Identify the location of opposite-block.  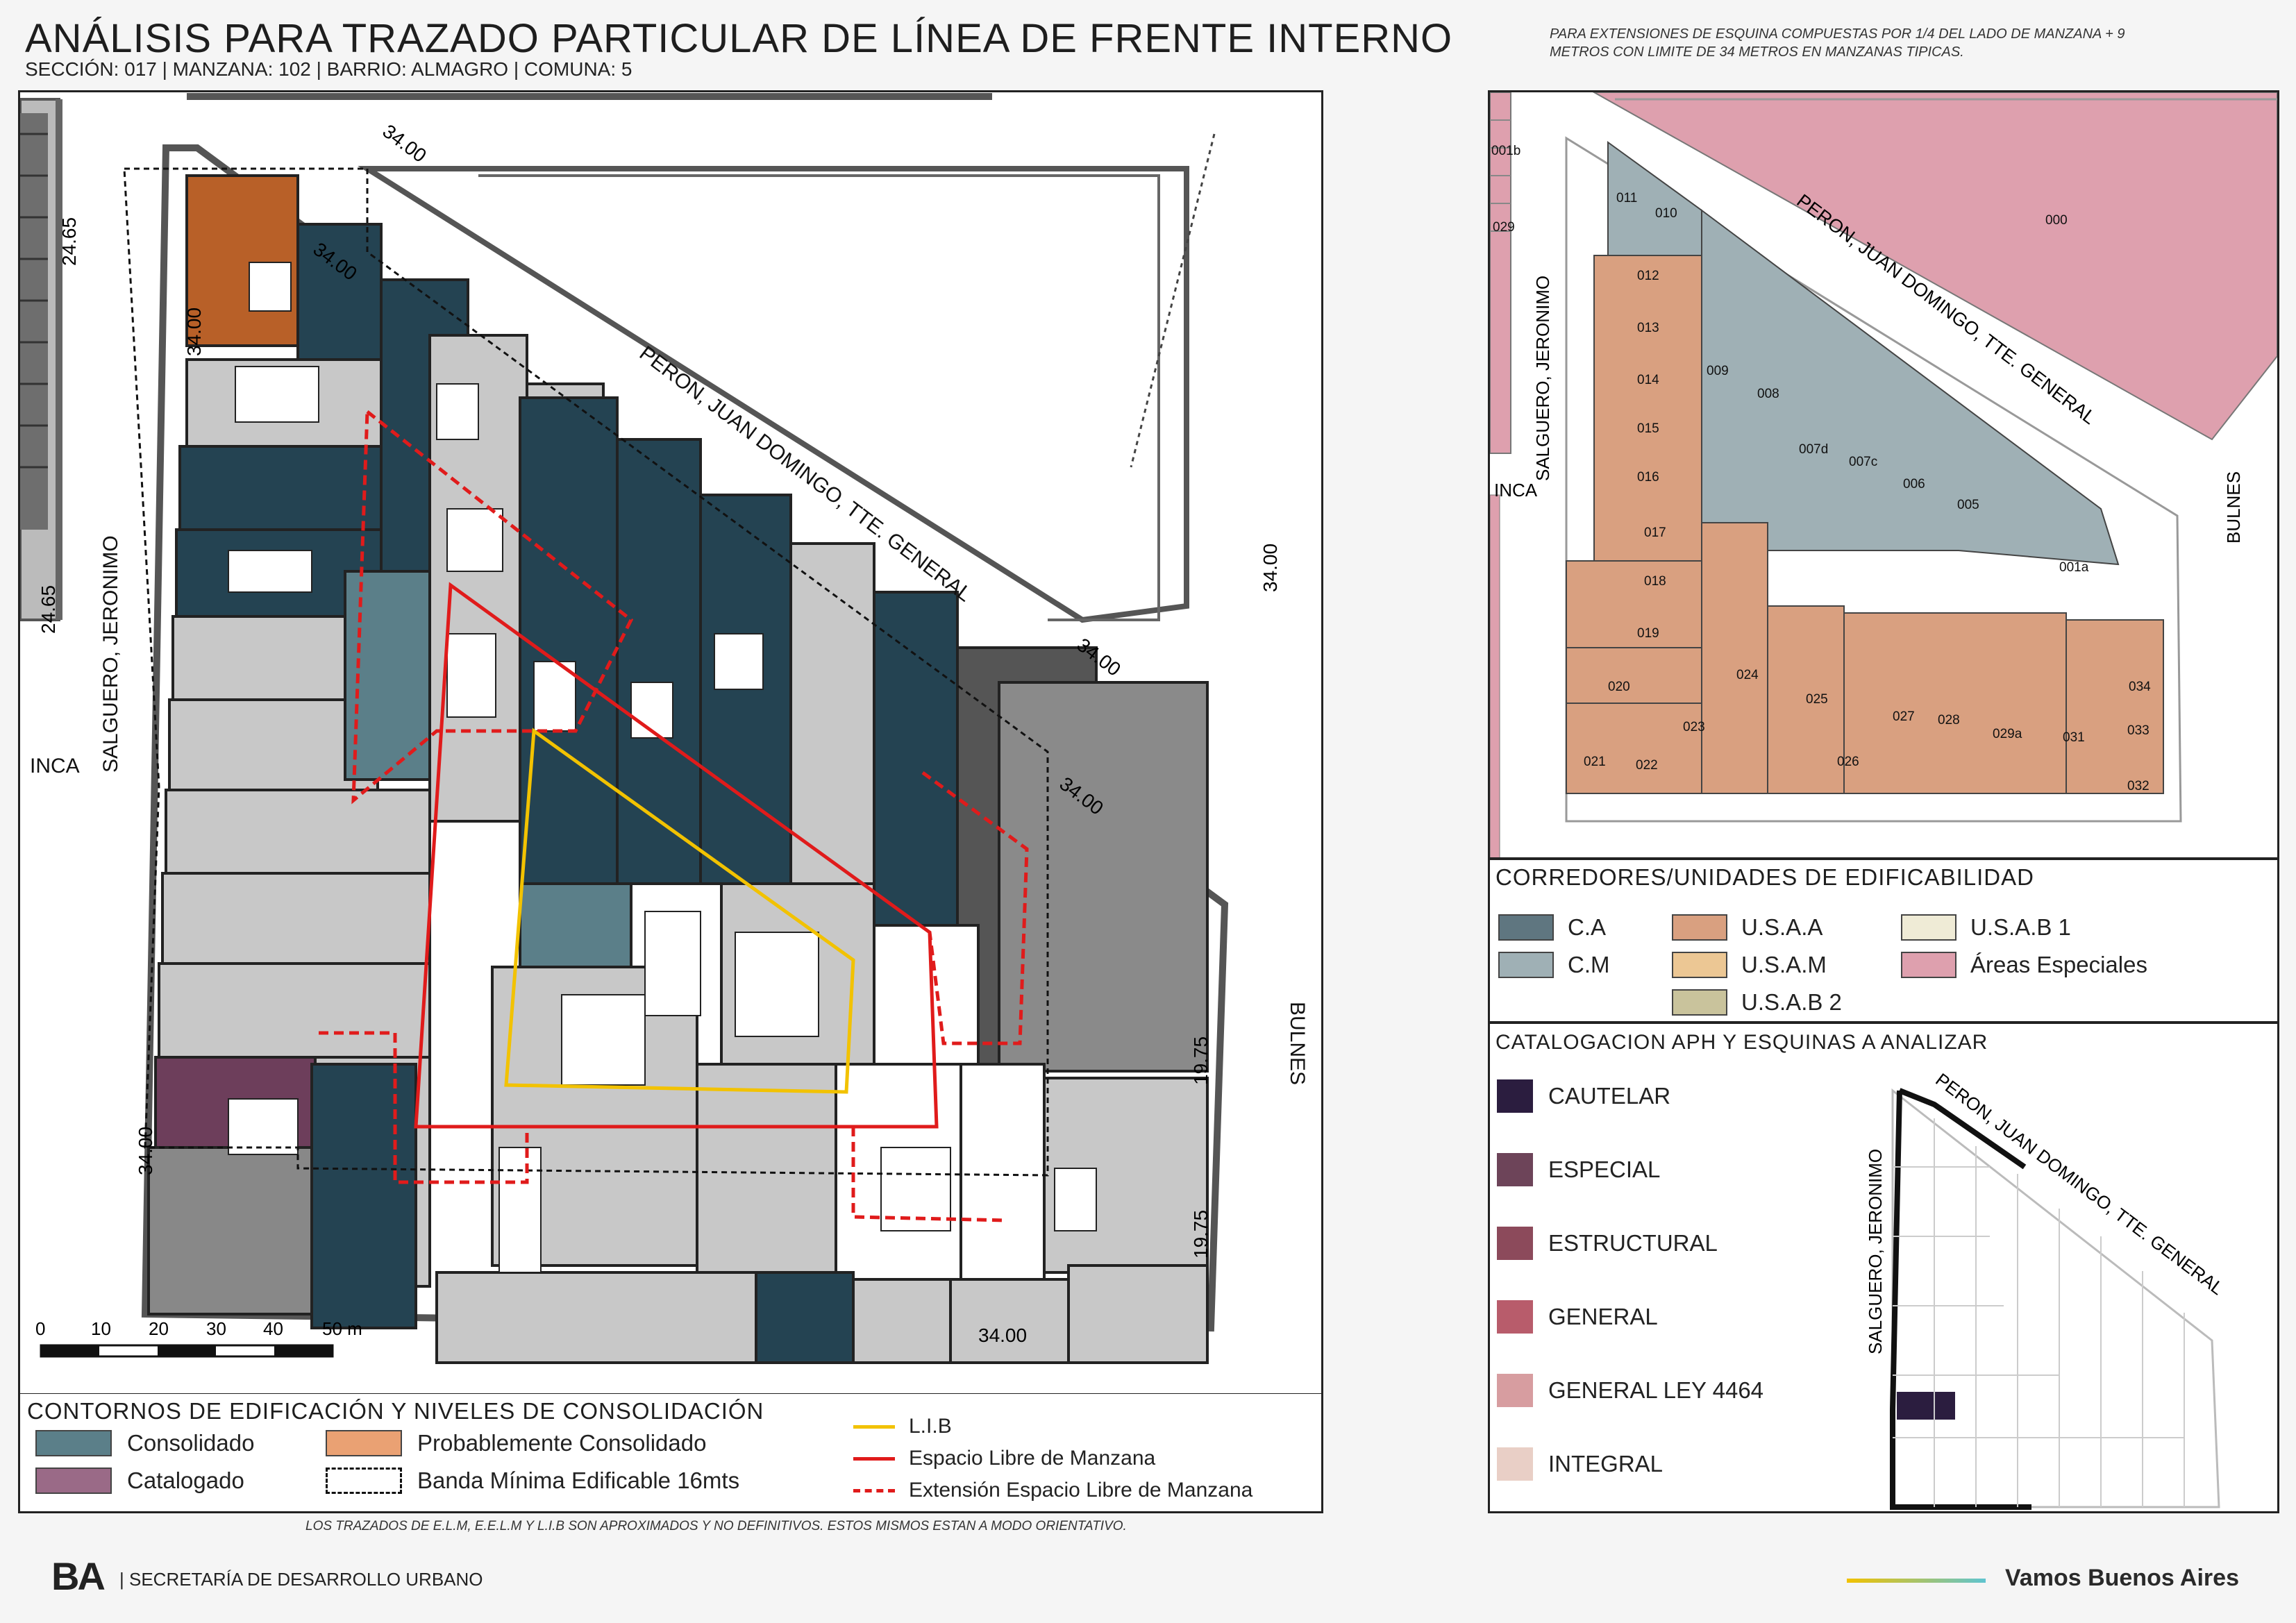
(773, 394).